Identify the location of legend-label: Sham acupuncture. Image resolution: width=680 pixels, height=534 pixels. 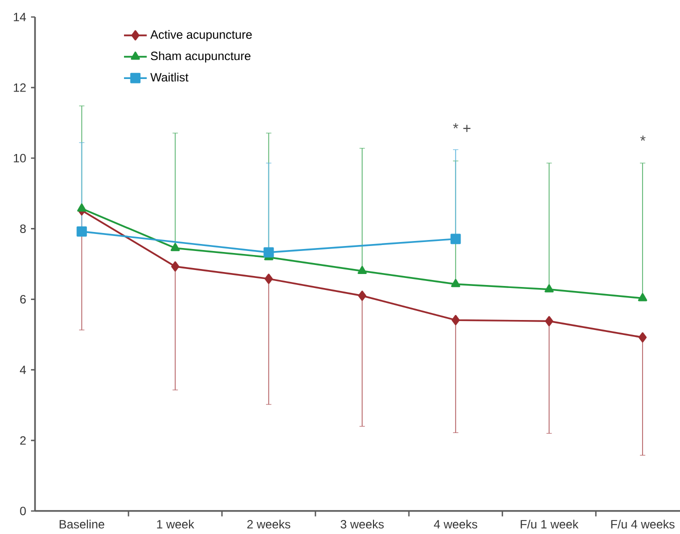
(200, 57).